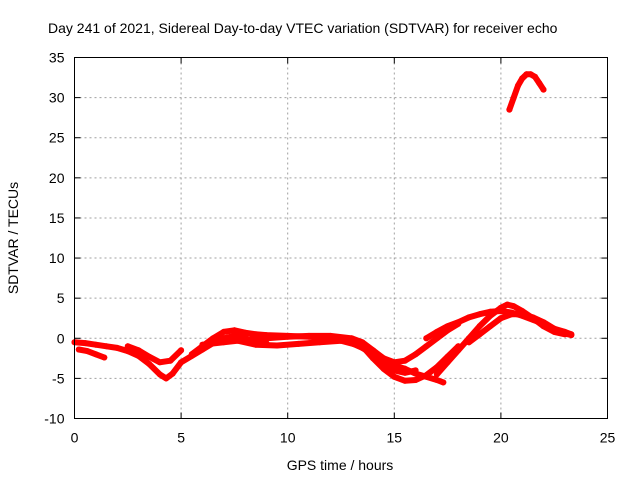 The height and width of the screenshot is (480, 640). I want to click on x-axis-label: GPS time / hours, so click(340, 465).